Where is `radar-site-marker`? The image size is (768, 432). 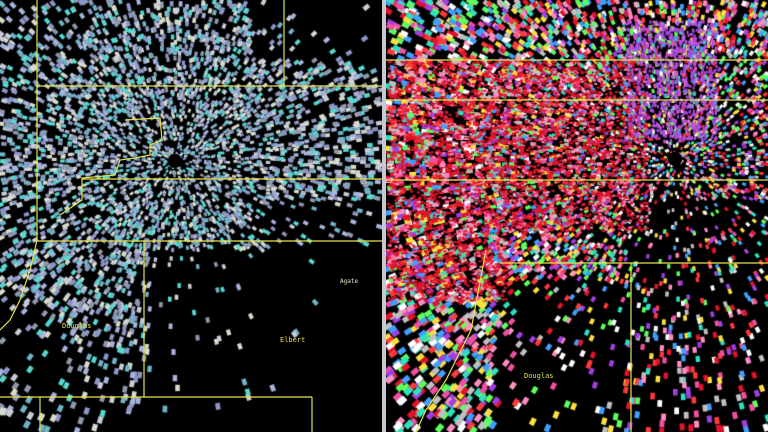
radar-site-marker is located at coordinates (175, 161).